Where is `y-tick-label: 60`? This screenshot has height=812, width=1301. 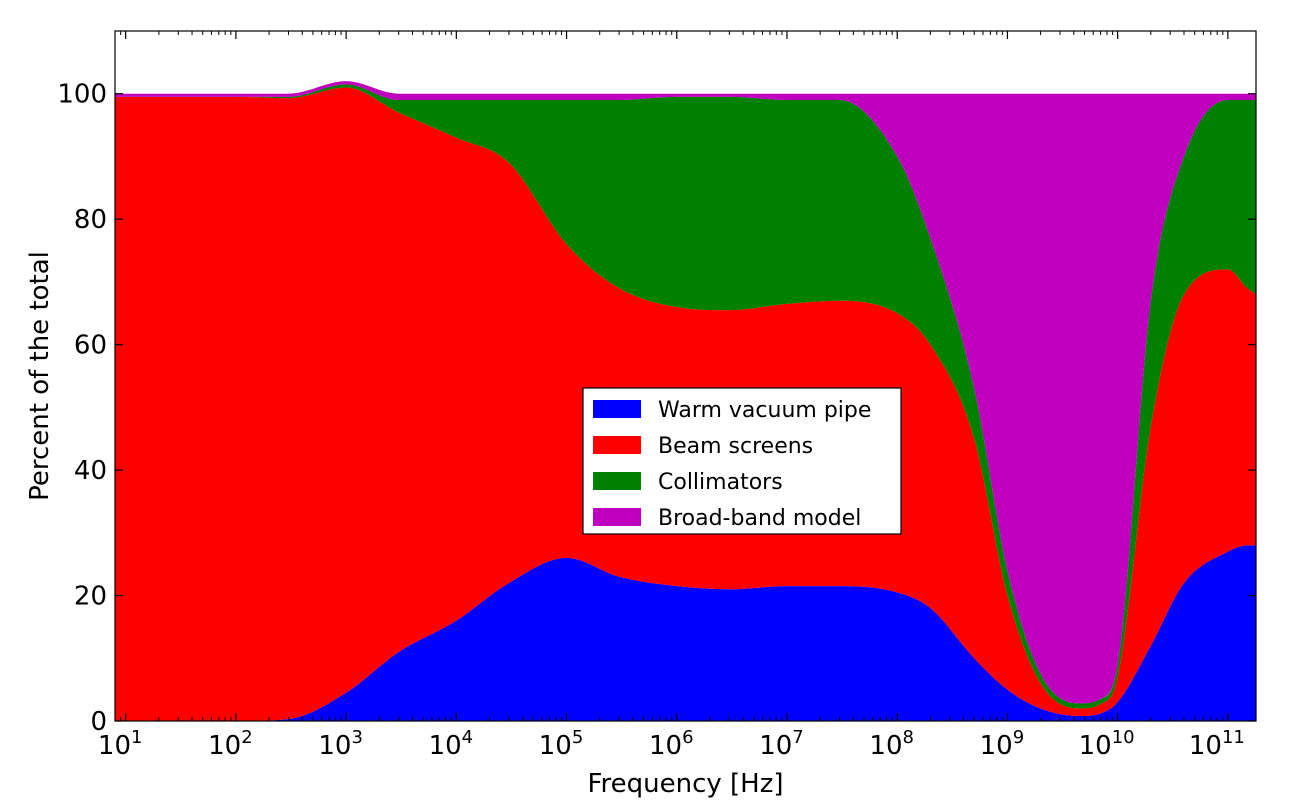 y-tick-label: 60 is located at coordinates (90, 346).